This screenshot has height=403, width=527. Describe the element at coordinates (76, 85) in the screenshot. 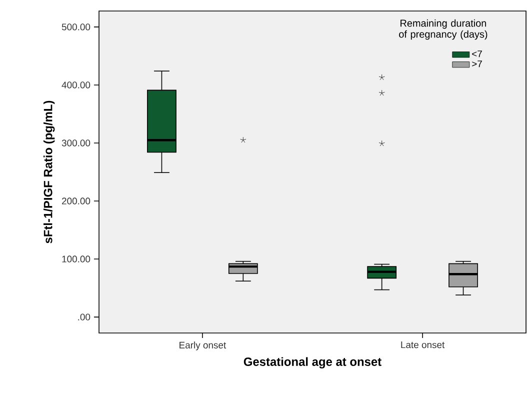

I see `y-tick-label: 400.00` at that location.